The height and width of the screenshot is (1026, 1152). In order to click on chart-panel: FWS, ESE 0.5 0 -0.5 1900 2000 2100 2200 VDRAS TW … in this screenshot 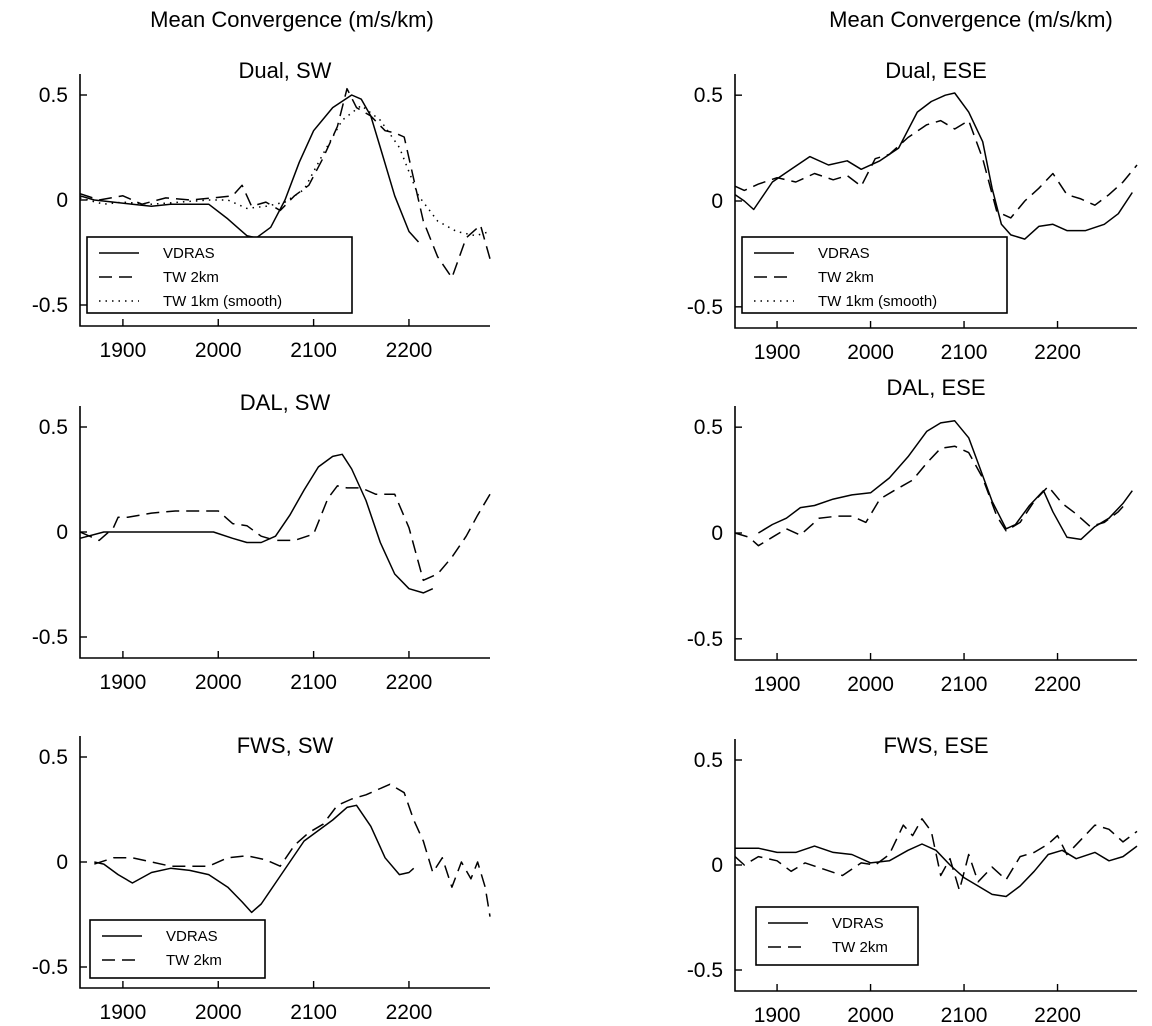, I will do `click(912, 879)`.